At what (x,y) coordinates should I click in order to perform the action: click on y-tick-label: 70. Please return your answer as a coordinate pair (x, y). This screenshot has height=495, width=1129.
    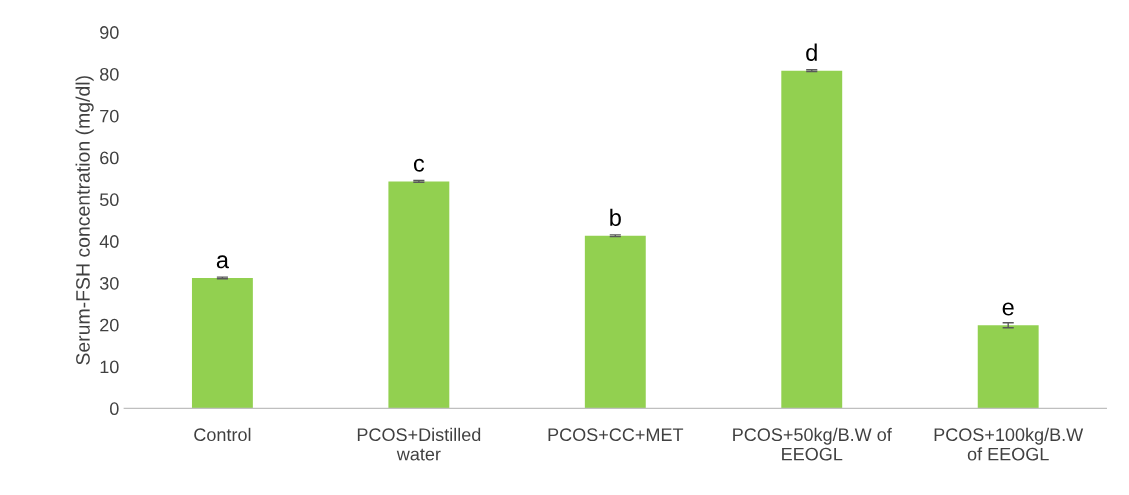
    Looking at the image, I should click on (109, 116).